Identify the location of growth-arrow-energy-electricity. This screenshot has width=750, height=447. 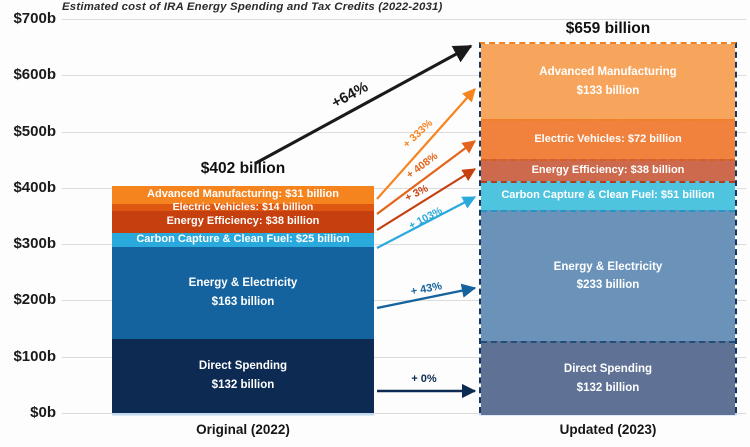
(426, 296).